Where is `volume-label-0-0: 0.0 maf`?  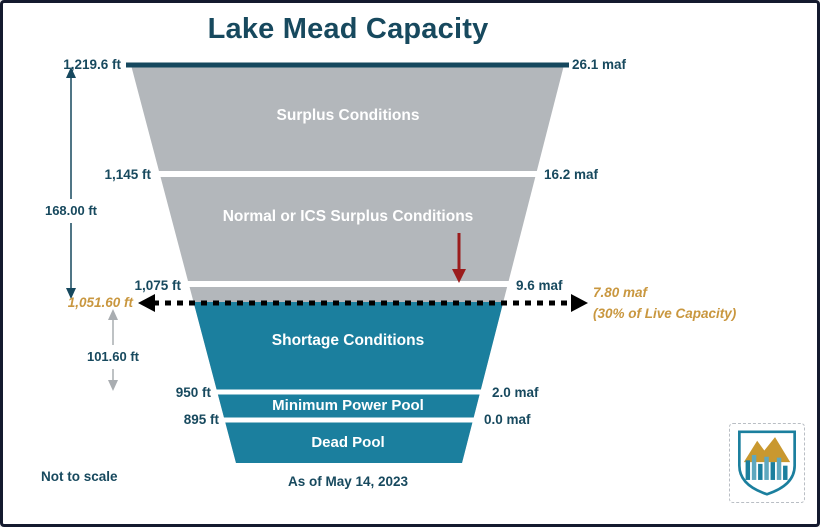
volume-label-0-0: 0.0 maf is located at coordinates (507, 419).